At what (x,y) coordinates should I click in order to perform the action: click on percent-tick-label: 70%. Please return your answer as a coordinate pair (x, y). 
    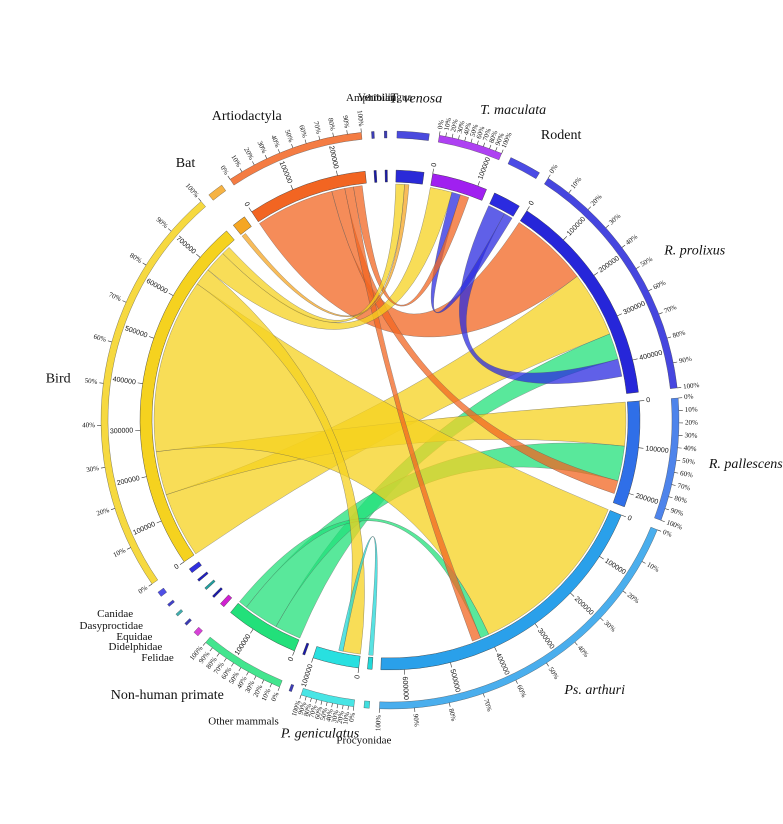
    Looking at the image, I should click on (313, 711).